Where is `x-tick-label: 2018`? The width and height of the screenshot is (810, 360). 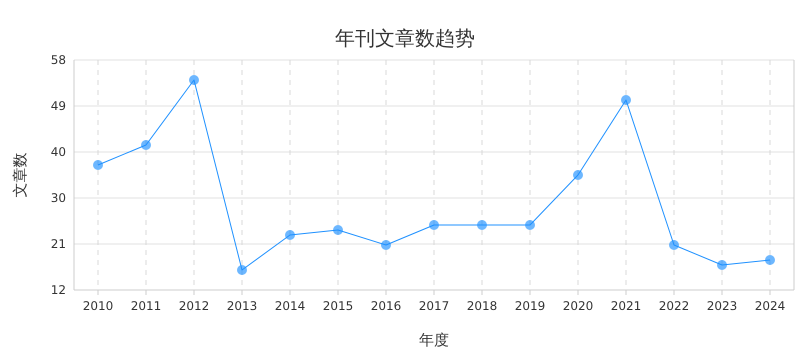
x-tick-label: 2018 is located at coordinates (482, 306).